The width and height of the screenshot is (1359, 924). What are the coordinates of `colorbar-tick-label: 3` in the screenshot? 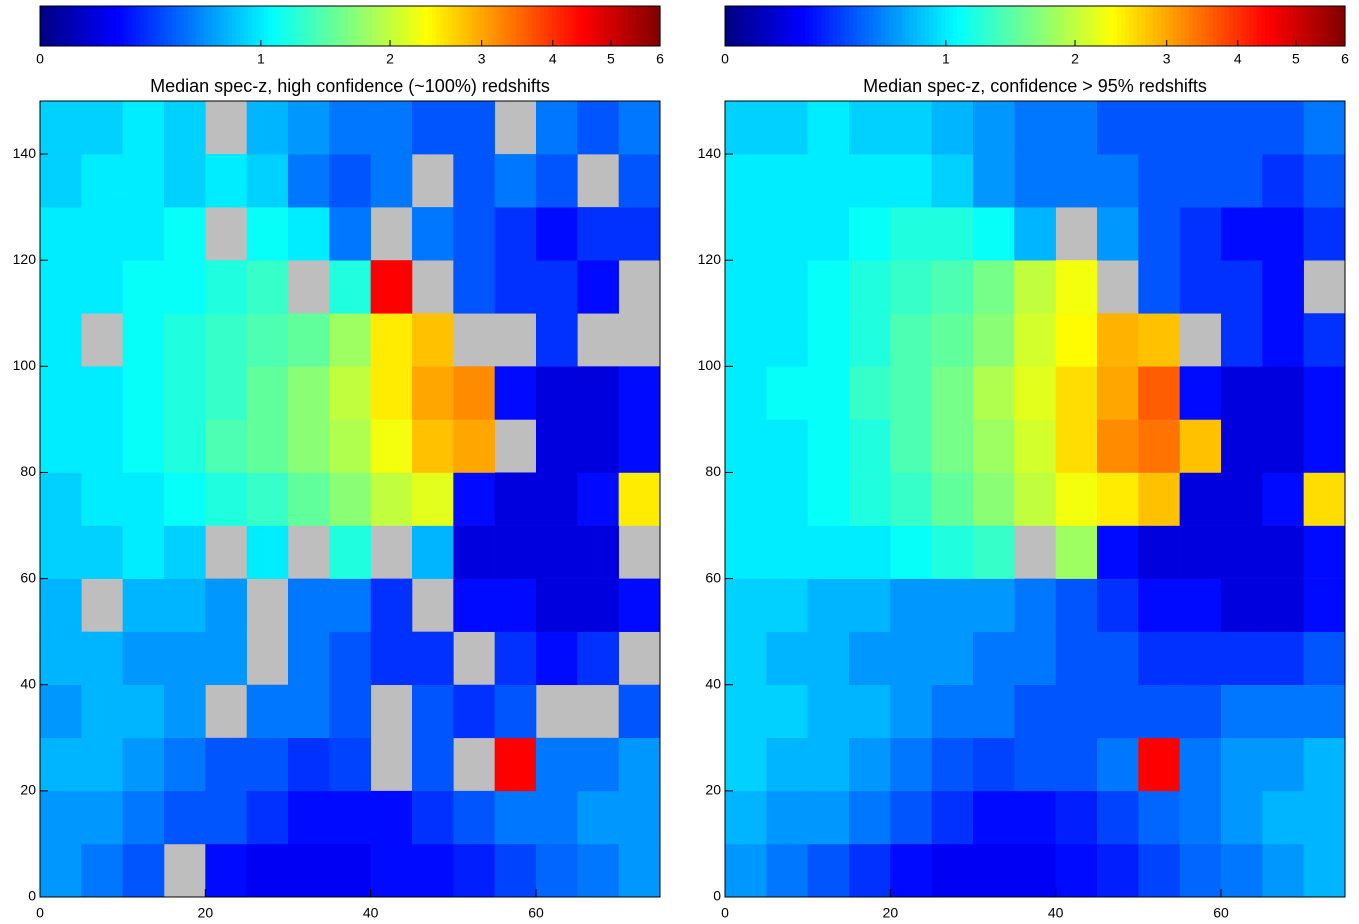 It's located at (1167, 59).